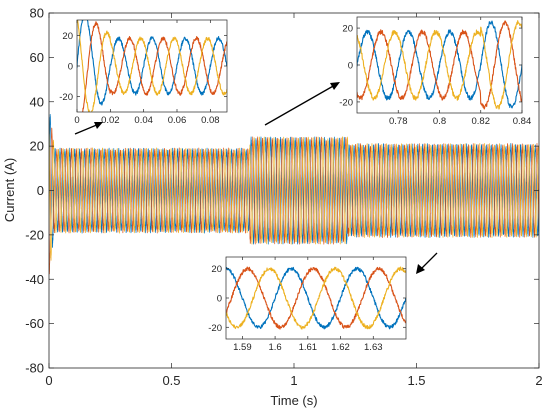 Image resolution: width=550 pixels, height=415 pixels. Describe the element at coordinates (416, 380) in the screenshot. I see `main-x-tick-label: 1.5` at that location.